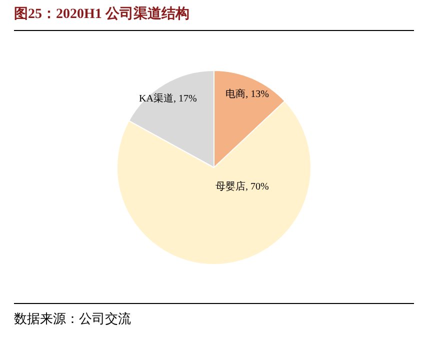 This screenshot has width=427, height=348. I want to click on data-label: , 17%, so click(185, 99).